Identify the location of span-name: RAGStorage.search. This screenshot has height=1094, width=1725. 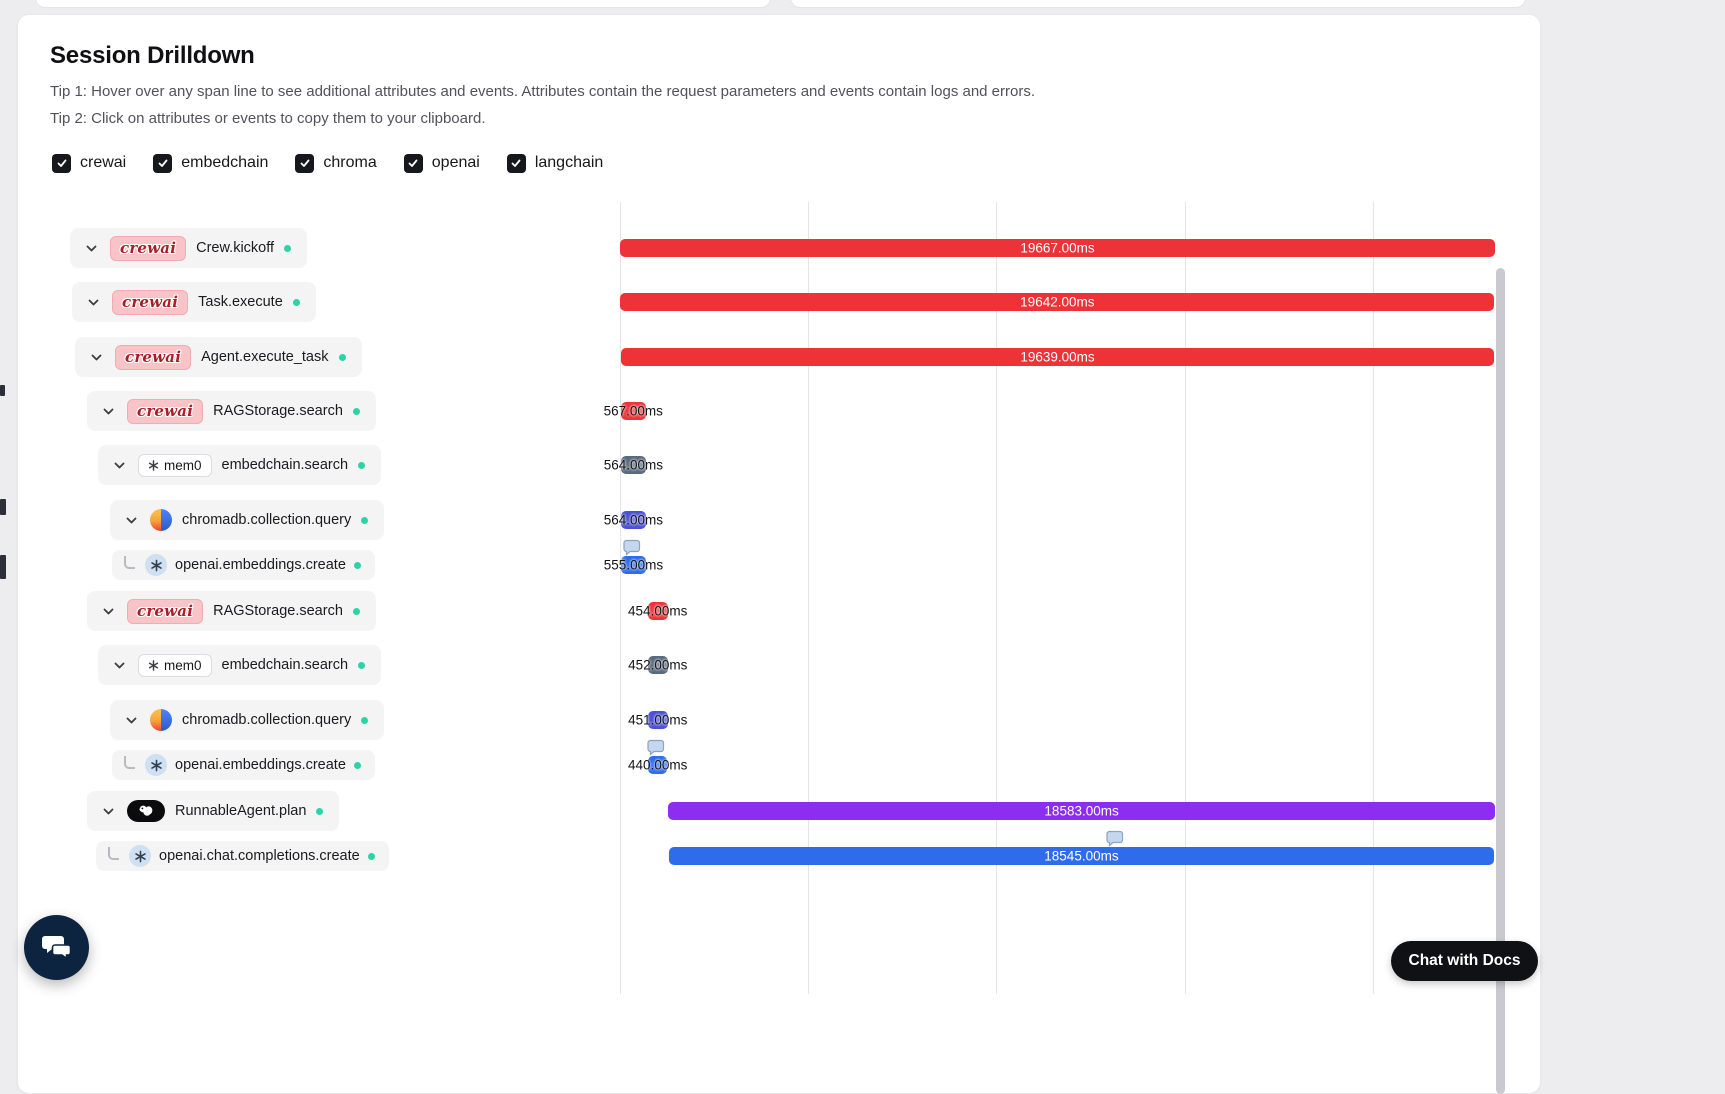
(278, 411).